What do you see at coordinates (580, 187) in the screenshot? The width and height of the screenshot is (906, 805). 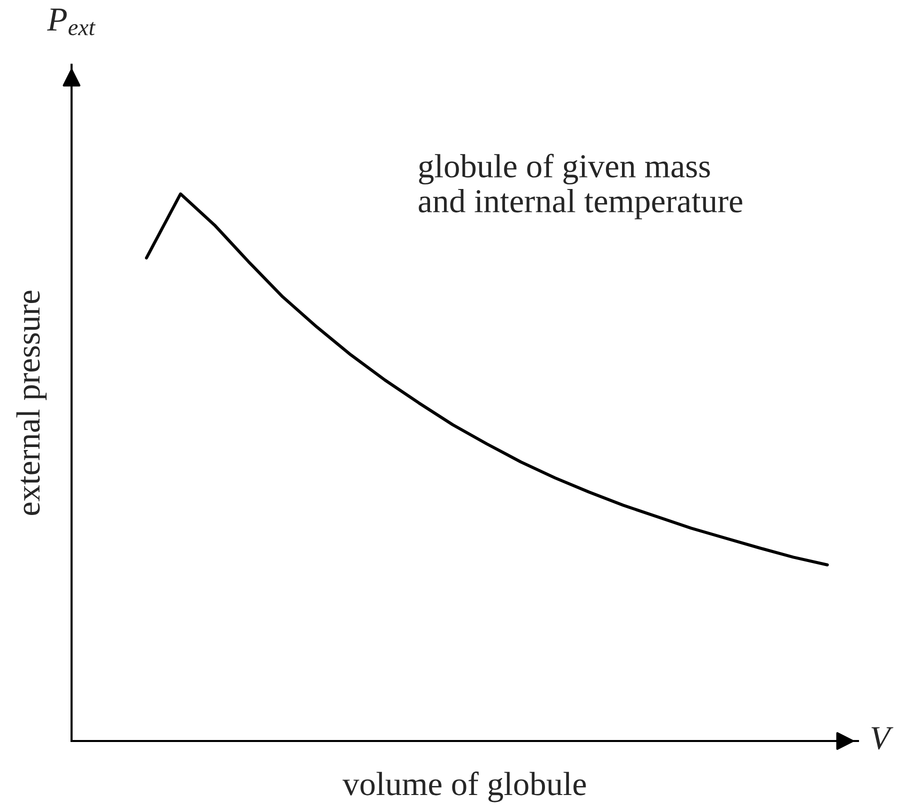 I see `annotation: globule of given mass and internal temperature` at bounding box center [580, 187].